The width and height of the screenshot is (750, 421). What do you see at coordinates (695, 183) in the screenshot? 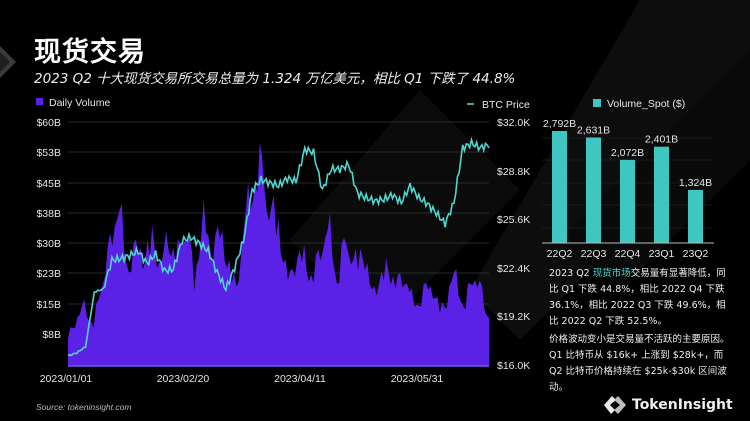
I see `bar-value-label: 1,324B` at bounding box center [695, 183].